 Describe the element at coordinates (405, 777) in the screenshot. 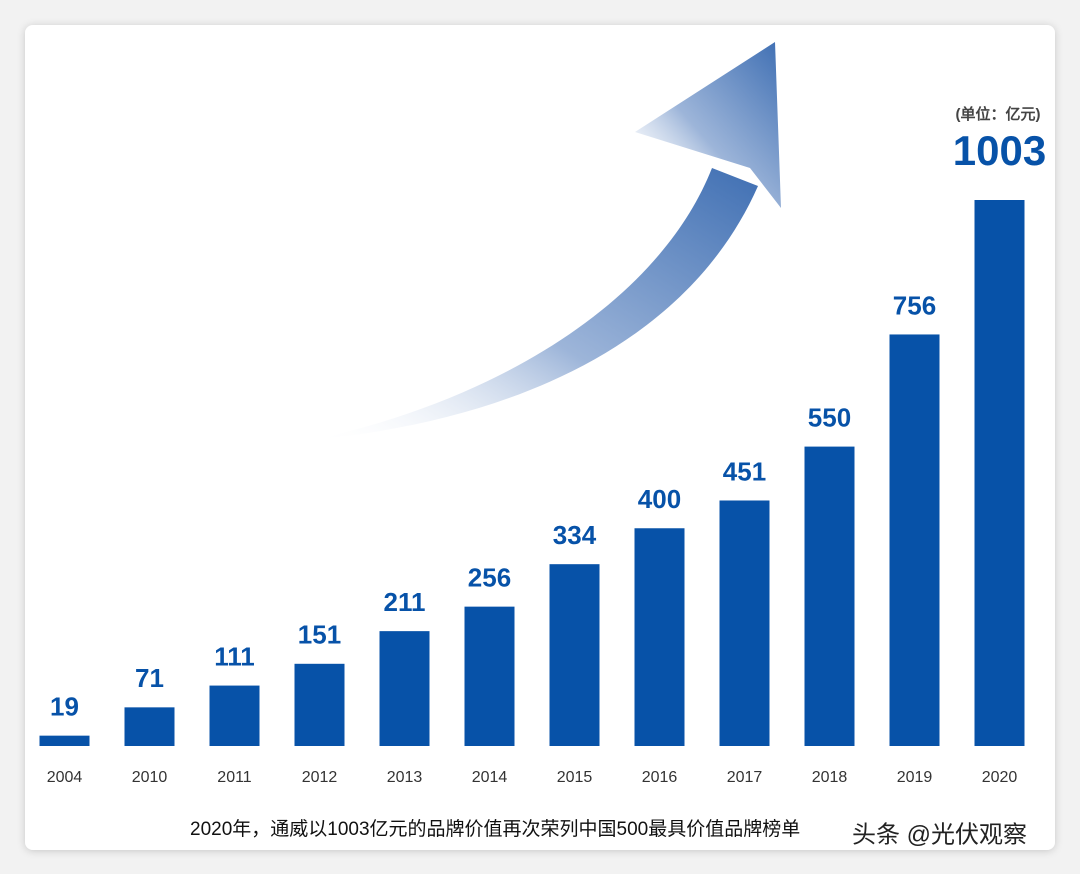

I see `x-tick-label: 2013` at that location.